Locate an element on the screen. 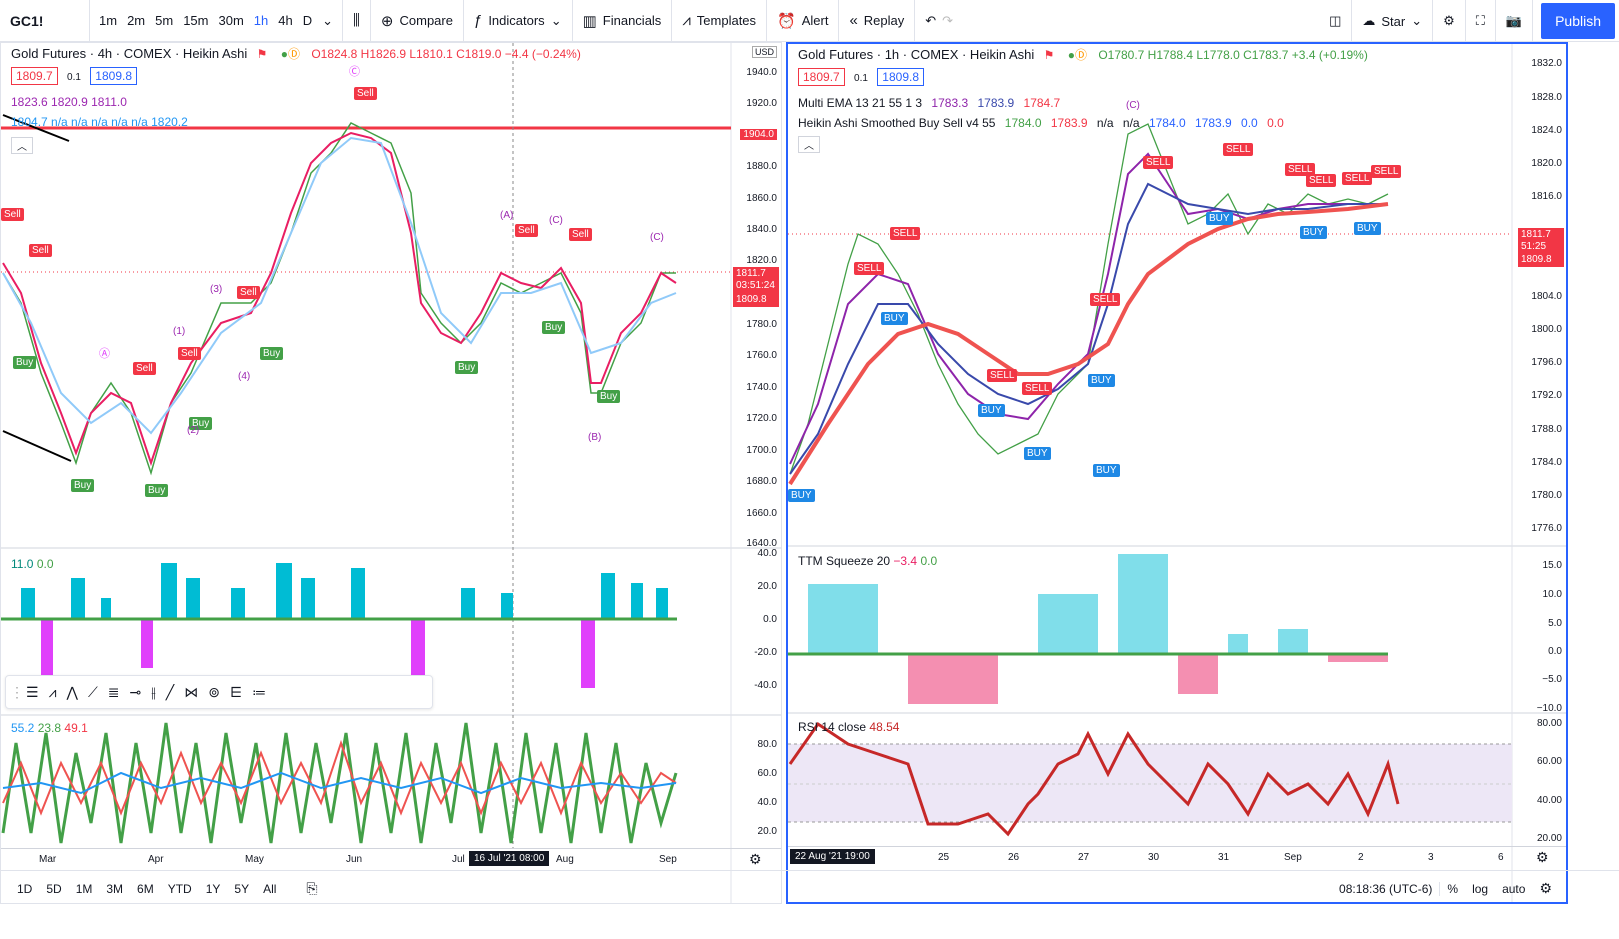 Image resolution: width=1619 pixels, height=939 pixels. interval-1h: 1h is located at coordinates (261, 20).